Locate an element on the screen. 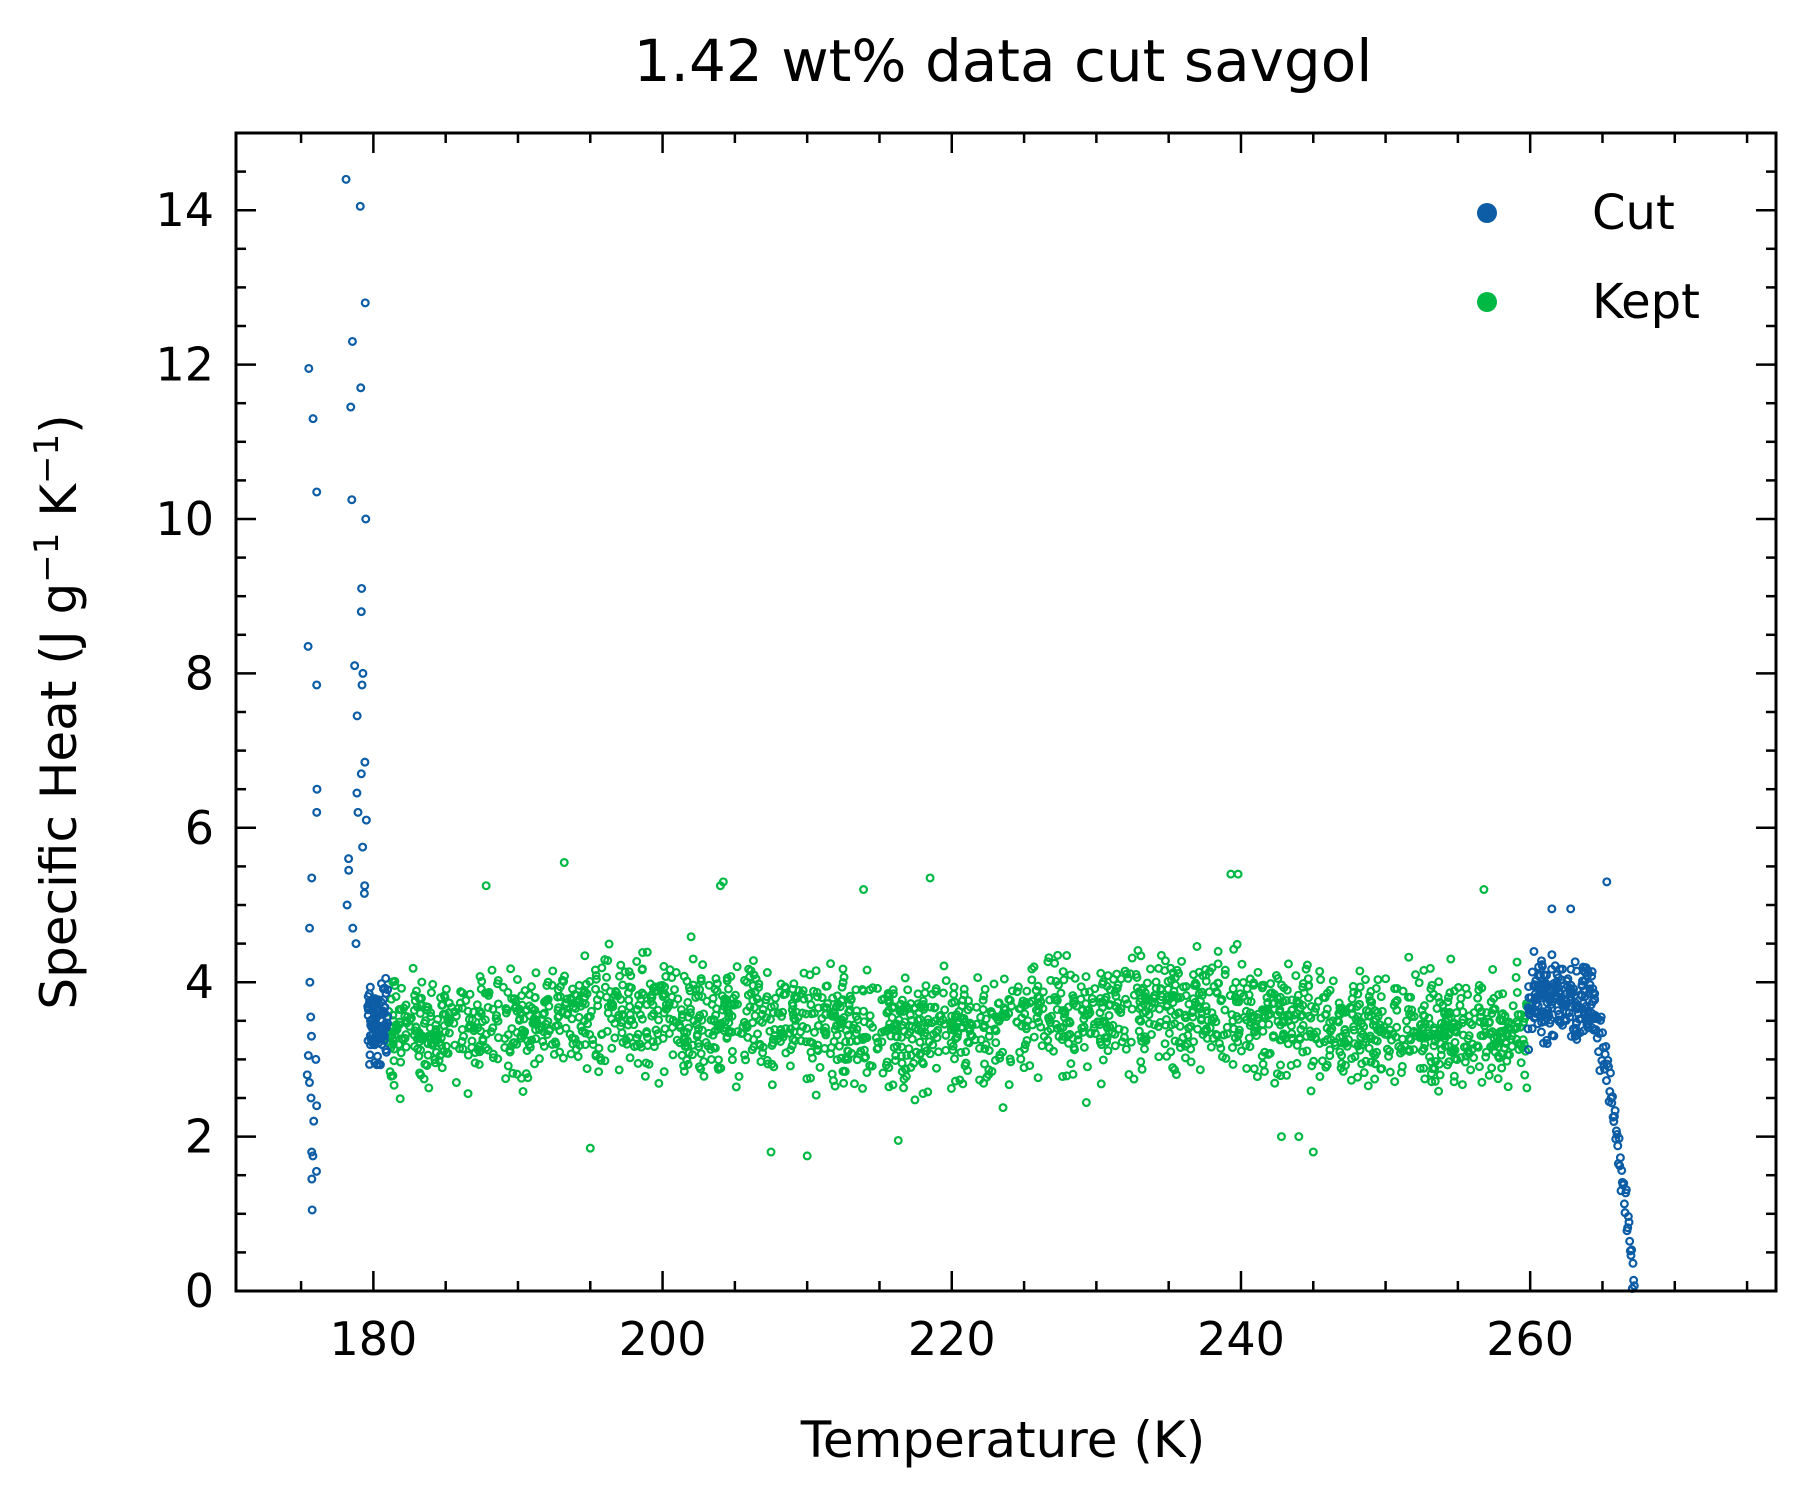 This screenshot has width=1799, height=1494. y-tick-label: 2 is located at coordinates (199, 1137).